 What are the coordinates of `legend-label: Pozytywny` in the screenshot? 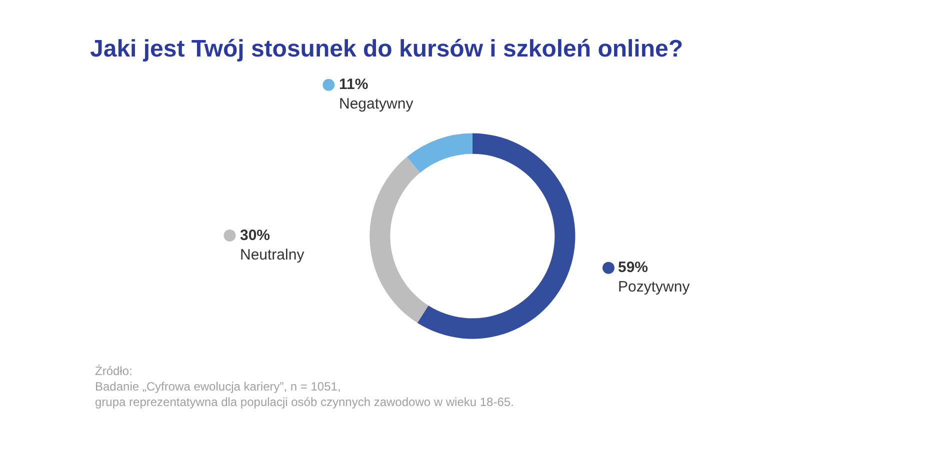 It's located at (654, 287).